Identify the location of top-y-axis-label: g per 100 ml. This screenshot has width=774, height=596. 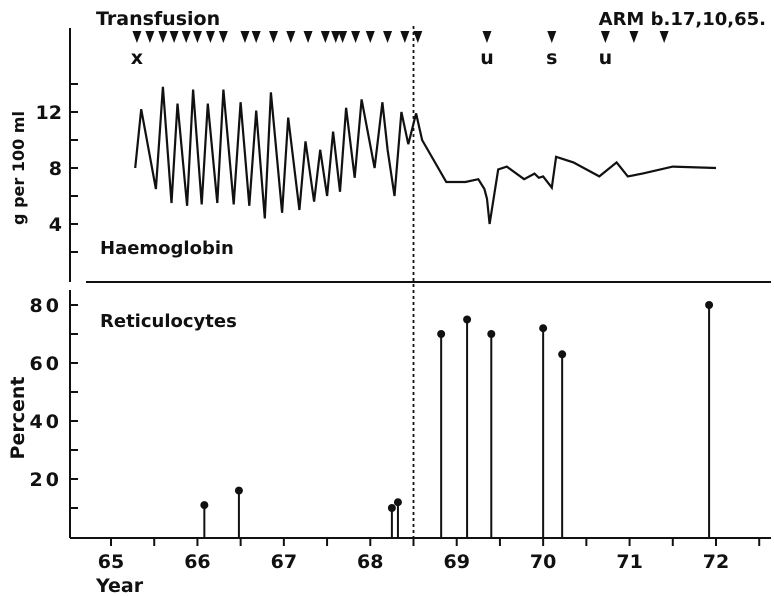
(18, 168).